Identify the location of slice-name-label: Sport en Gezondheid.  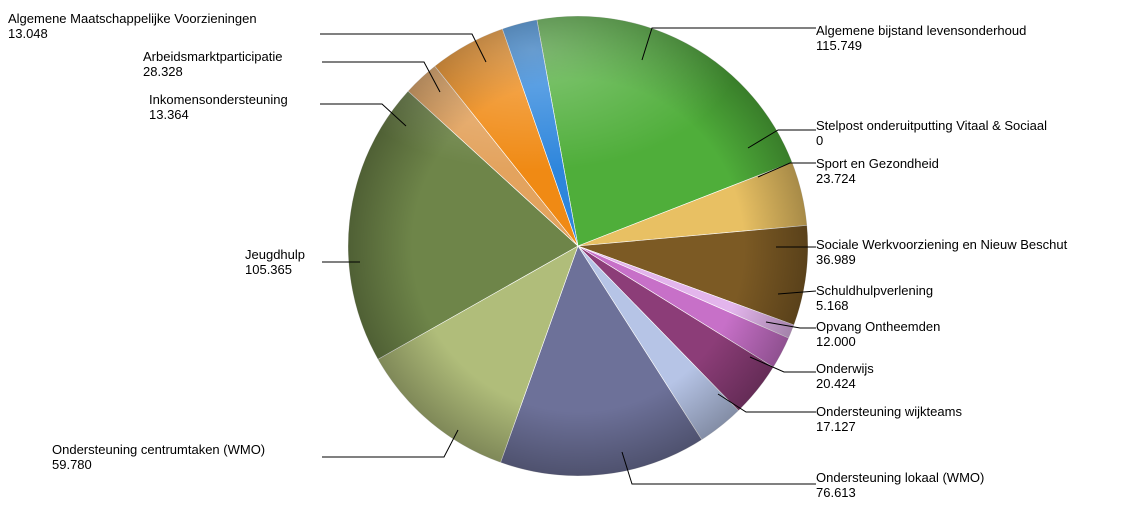
(877, 163).